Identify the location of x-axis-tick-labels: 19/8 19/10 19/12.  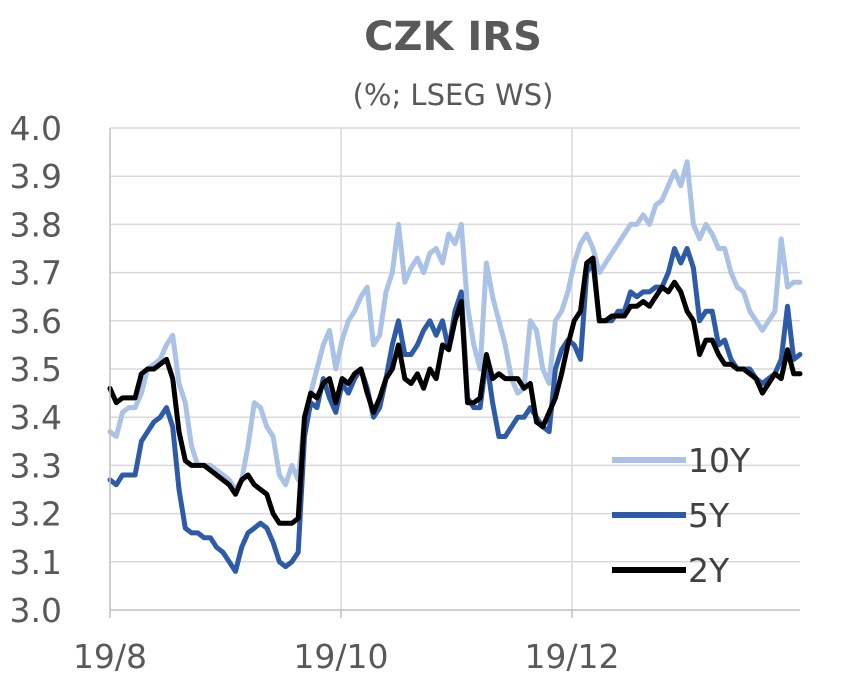
(346, 656).